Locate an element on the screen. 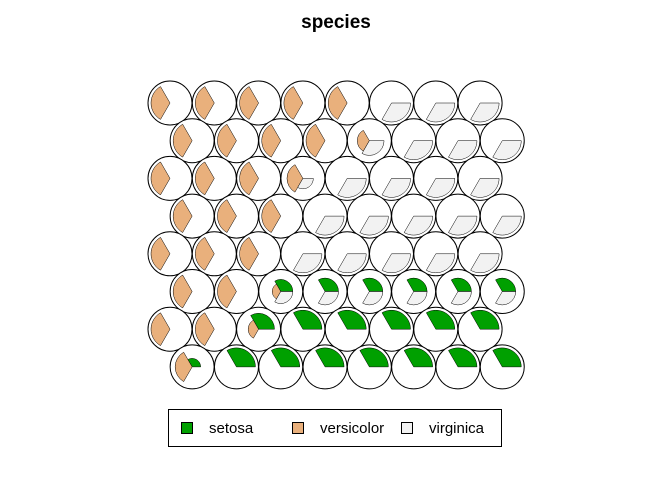 The width and height of the screenshot is (672, 480). legend-item-virginica: virginica is located at coordinates (443, 428).